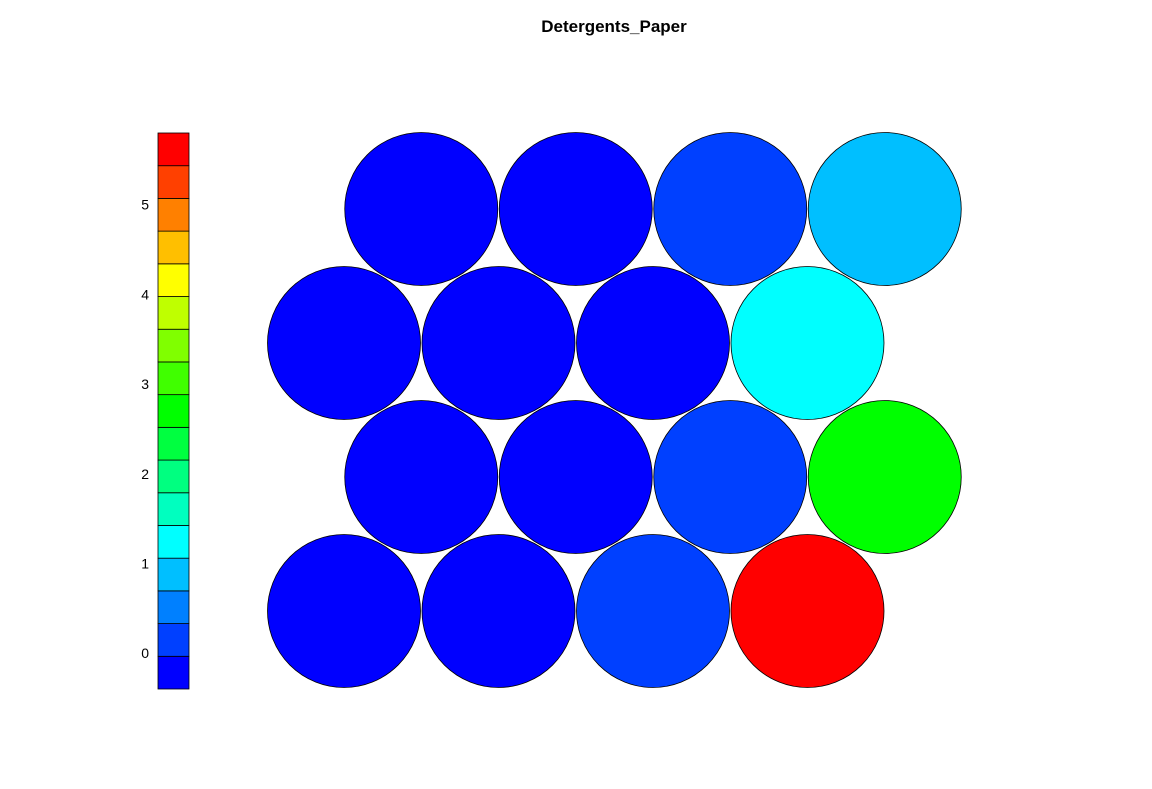 The height and width of the screenshot is (789, 1152). I want to click on colorbar-tick-label: 3, so click(145, 384).